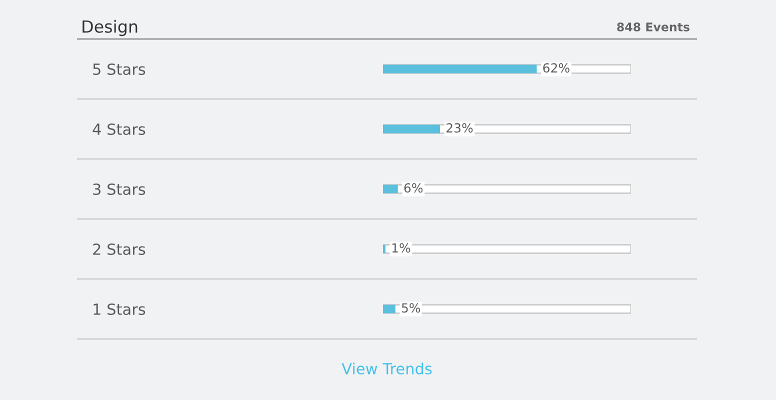 The height and width of the screenshot is (400, 776). Describe the element at coordinates (411, 308) in the screenshot. I see `data-label: 5%` at that location.